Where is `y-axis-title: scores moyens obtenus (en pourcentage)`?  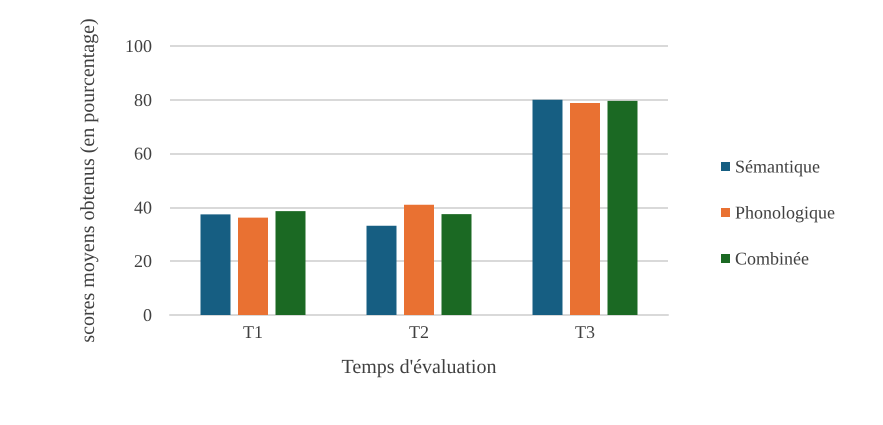
y-axis-title: scores moyens obtenus (en pourcentage) is located at coordinates (88, 180).